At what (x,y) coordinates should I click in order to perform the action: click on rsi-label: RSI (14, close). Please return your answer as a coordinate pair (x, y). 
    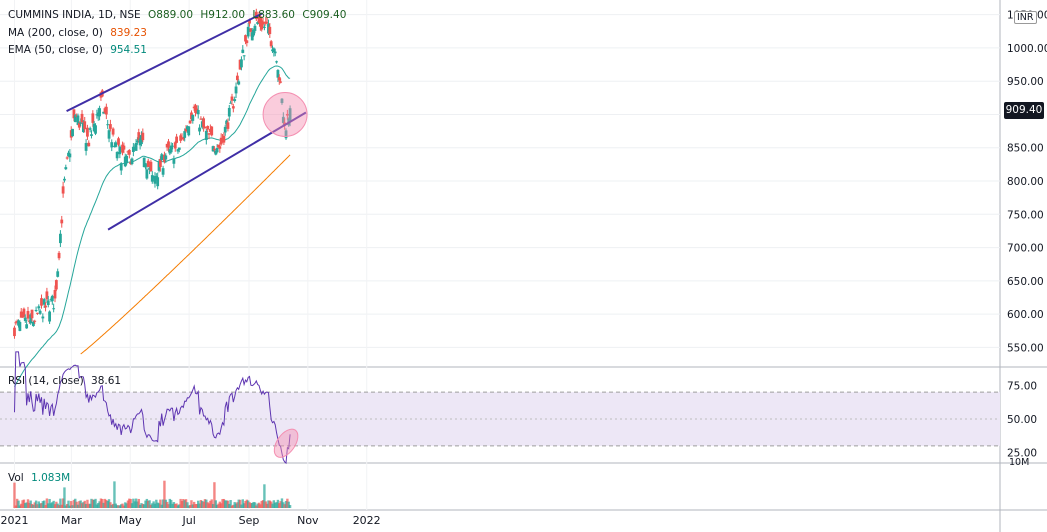
    Looking at the image, I should click on (46, 381).